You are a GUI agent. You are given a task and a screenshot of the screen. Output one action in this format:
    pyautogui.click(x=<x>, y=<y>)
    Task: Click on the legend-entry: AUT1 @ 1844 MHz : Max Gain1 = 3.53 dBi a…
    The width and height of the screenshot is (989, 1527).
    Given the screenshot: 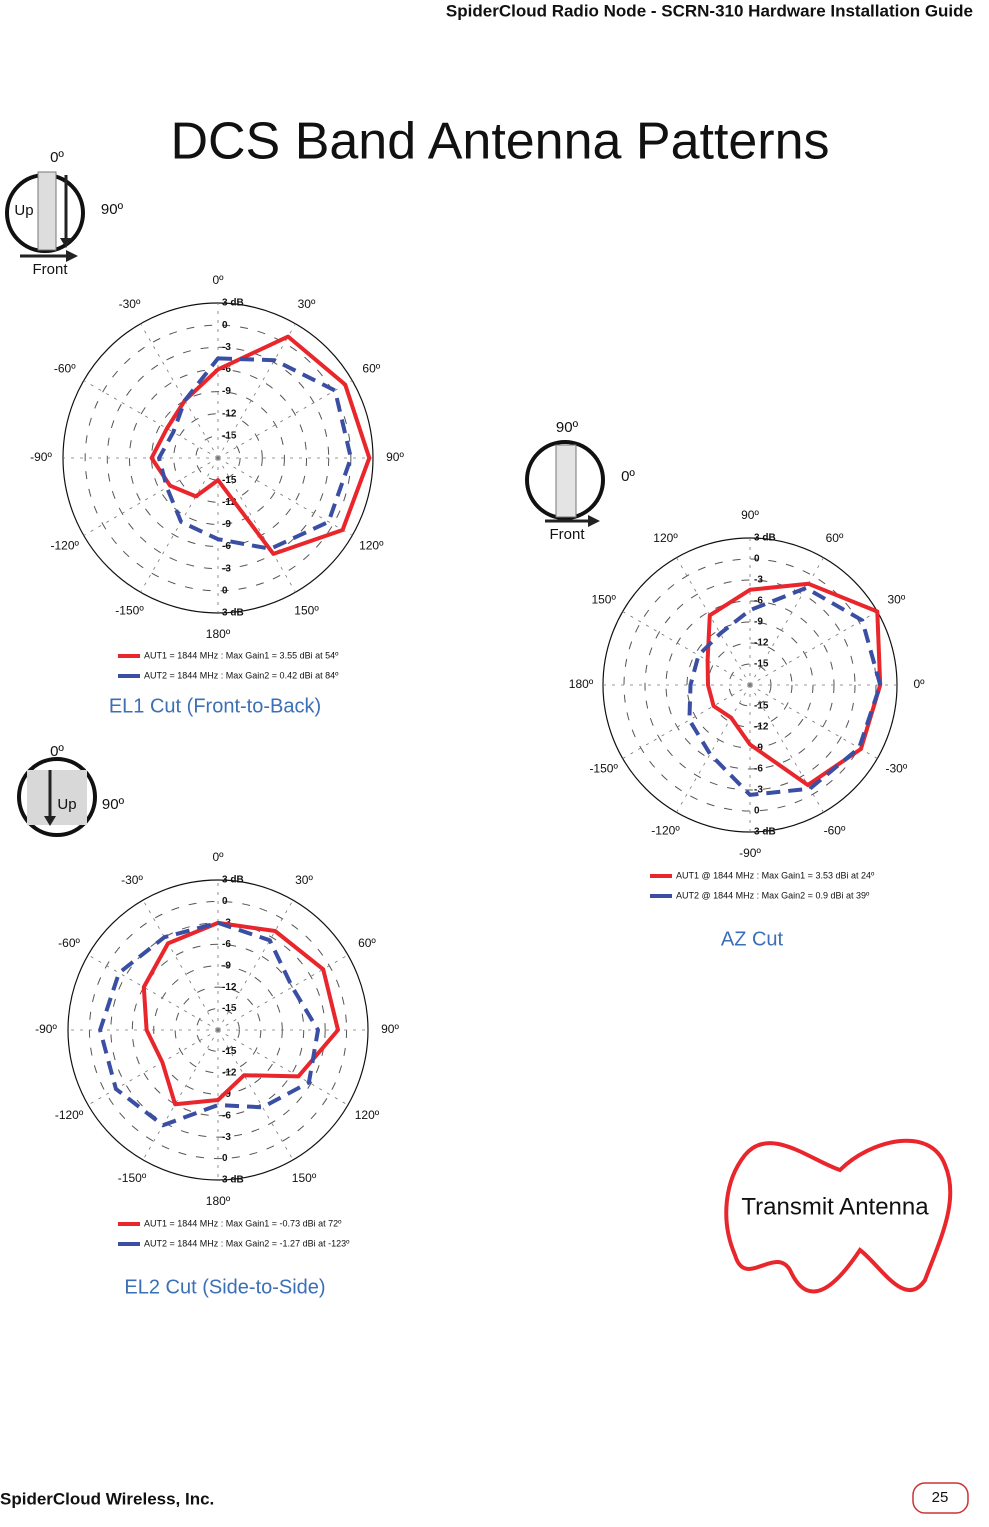 What is the action you would take?
    pyautogui.click(x=775, y=875)
    